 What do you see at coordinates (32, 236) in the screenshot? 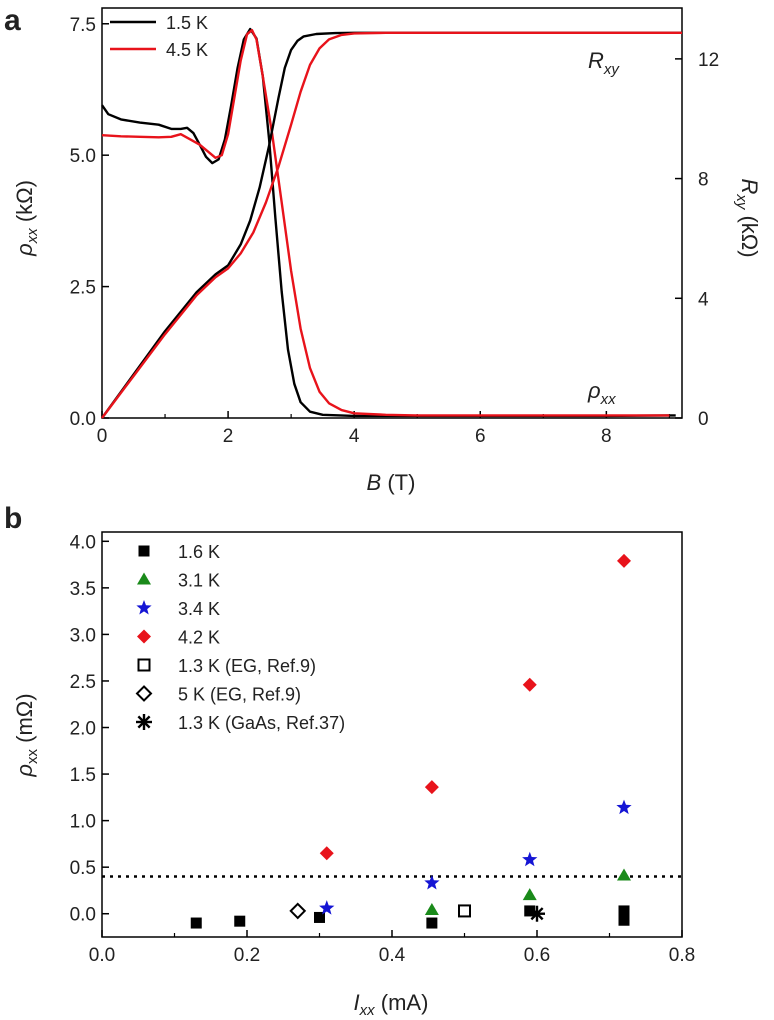
I see `panel-a-ylabel-left-sub: xx` at bounding box center [32, 236].